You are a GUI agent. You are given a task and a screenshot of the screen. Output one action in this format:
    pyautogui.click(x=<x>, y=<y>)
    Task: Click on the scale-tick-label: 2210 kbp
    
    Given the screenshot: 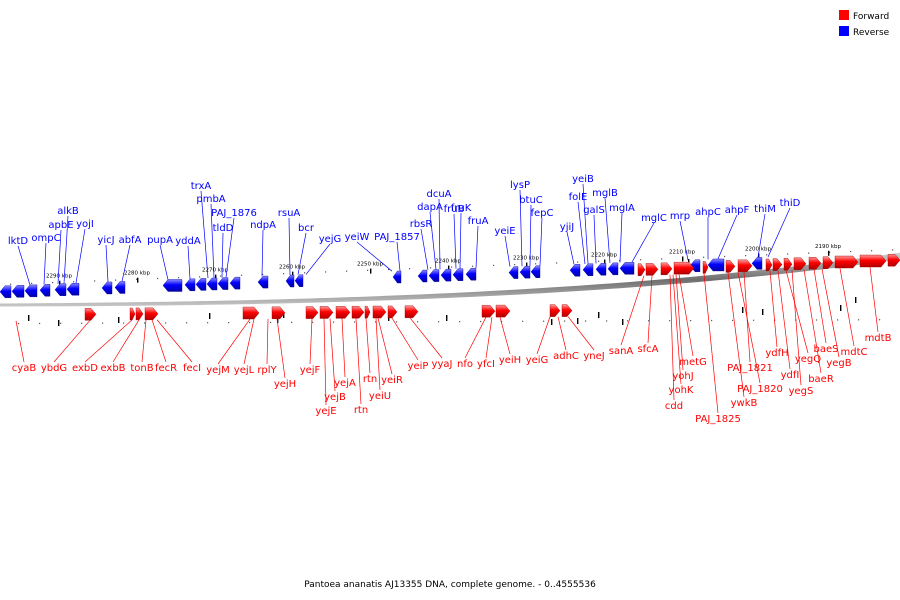 What is the action you would take?
    pyautogui.click(x=682, y=252)
    